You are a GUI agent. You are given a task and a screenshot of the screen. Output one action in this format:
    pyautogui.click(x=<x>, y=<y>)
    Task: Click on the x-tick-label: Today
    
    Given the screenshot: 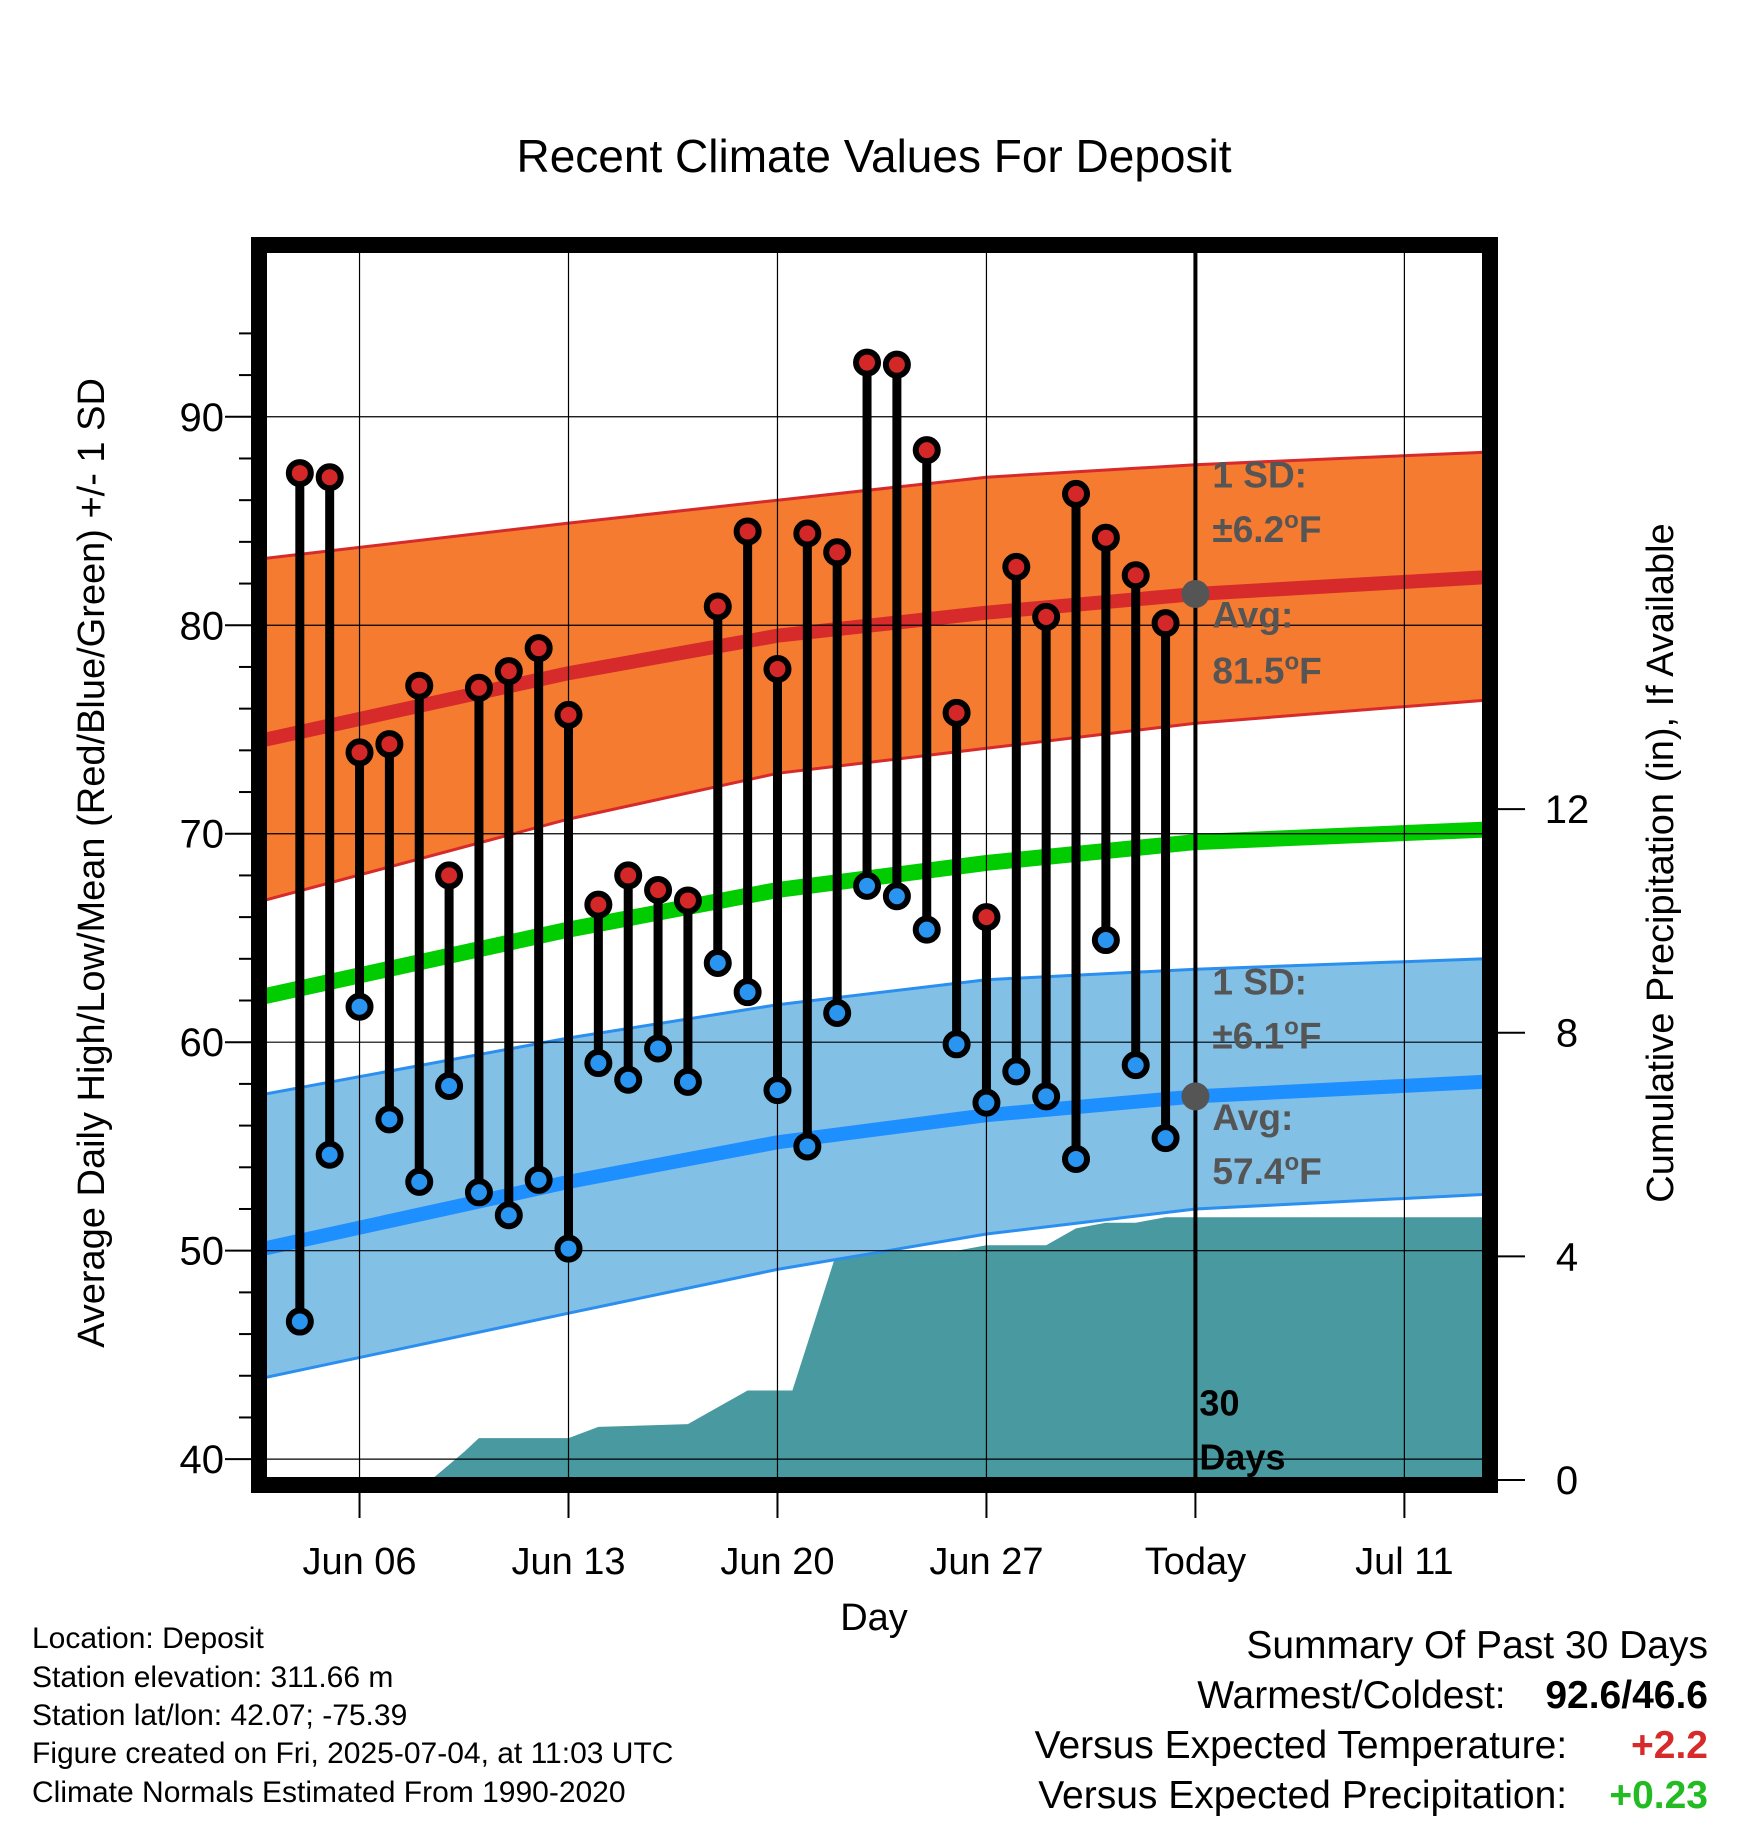 What is the action you would take?
    pyautogui.click(x=1195, y=1562)
    